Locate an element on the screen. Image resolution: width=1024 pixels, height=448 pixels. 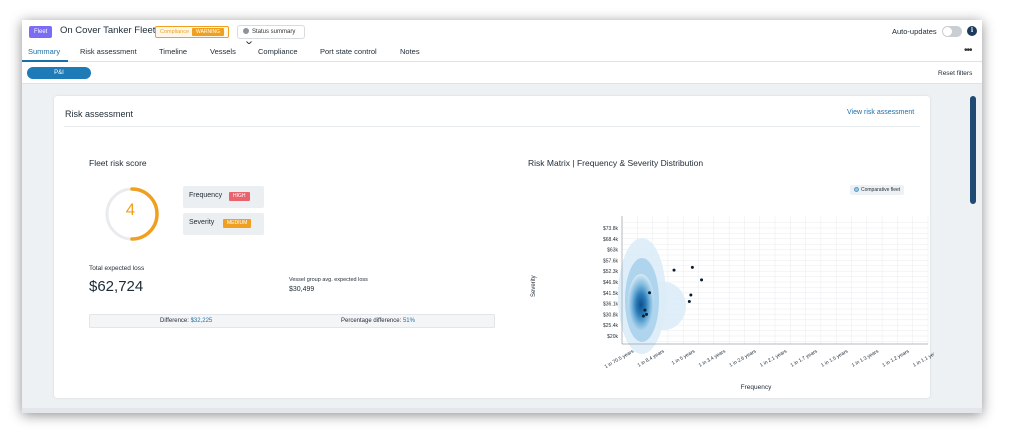
fleet-name: On Cover Tanker Fleet is located at coordinates (108, 30).